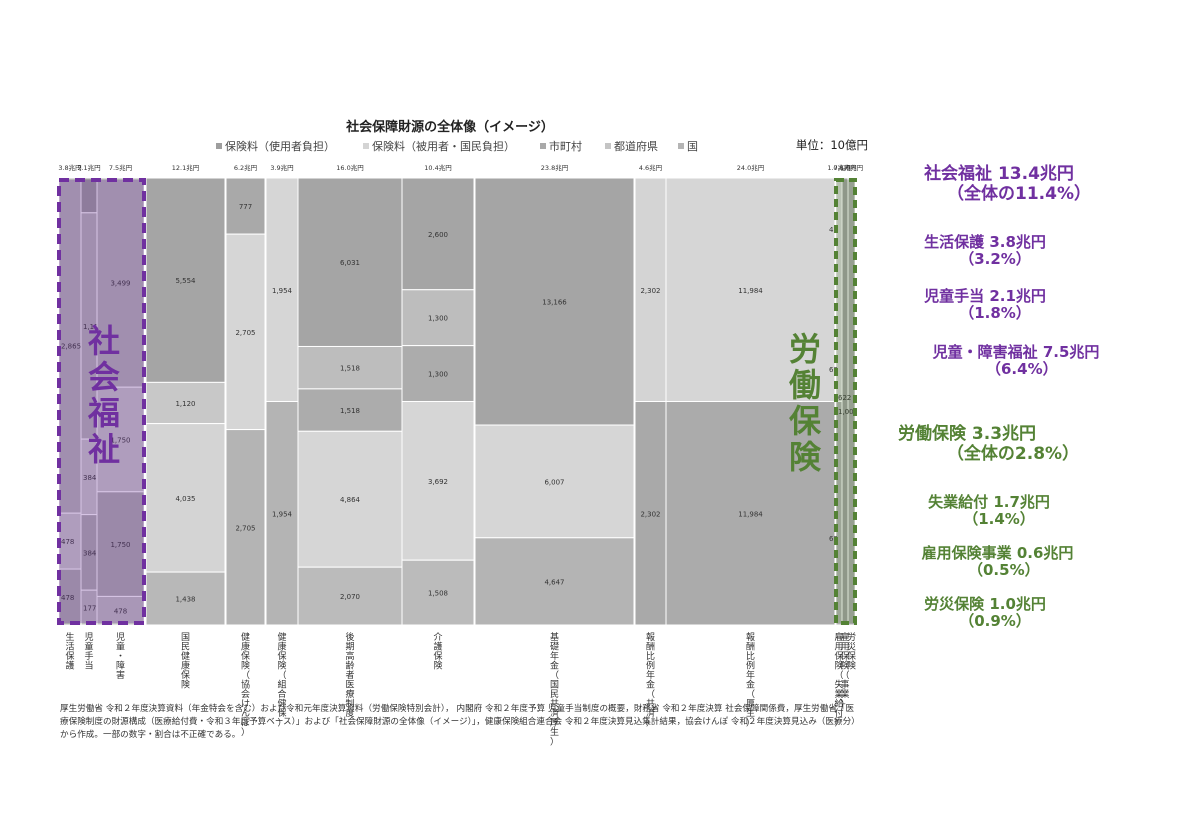 The image size is (1200, 816). What do you see at coordinates (1016, 352) in the screenshot?
I see `side-child-disability-line1: 児童・障害福祉 7.5兆円` at bounding box center [1016, 352].